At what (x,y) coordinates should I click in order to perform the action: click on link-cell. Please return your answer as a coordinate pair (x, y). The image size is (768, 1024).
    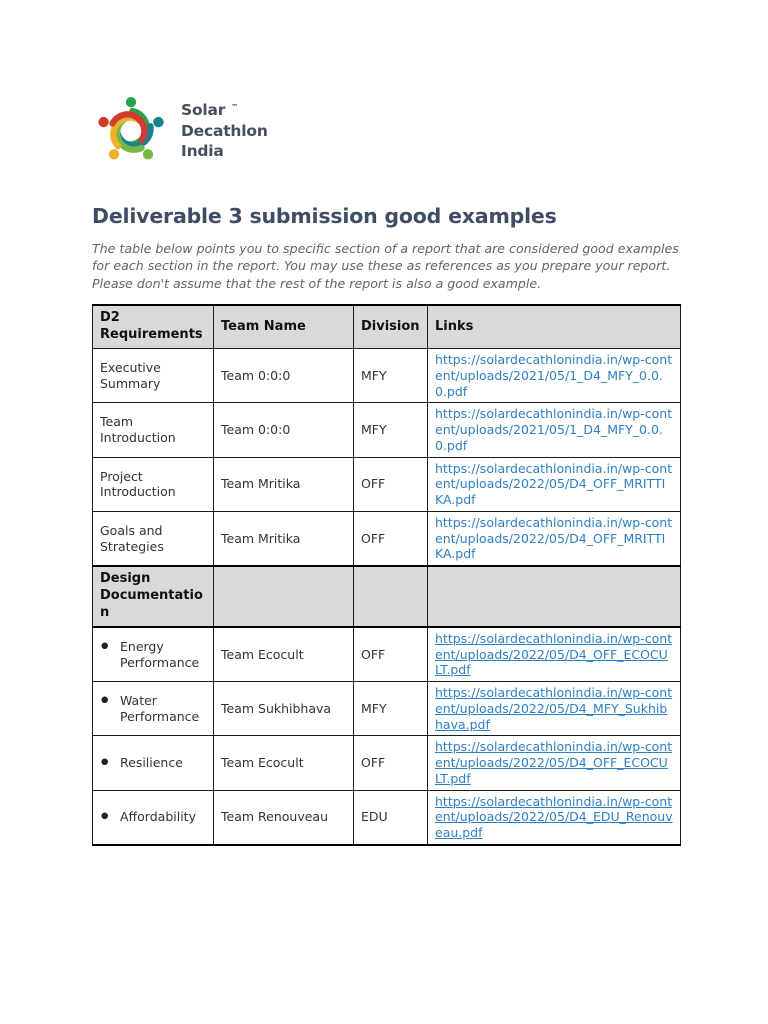
    Looking at the image, I should click on (554, 596).